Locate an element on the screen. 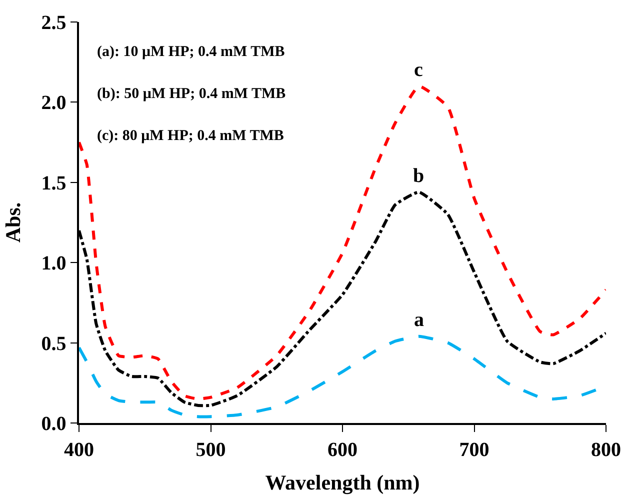 The height and width of the screenshot is (502, 633). y-tick-label: 1.0 is located at coordinates (53, 263).